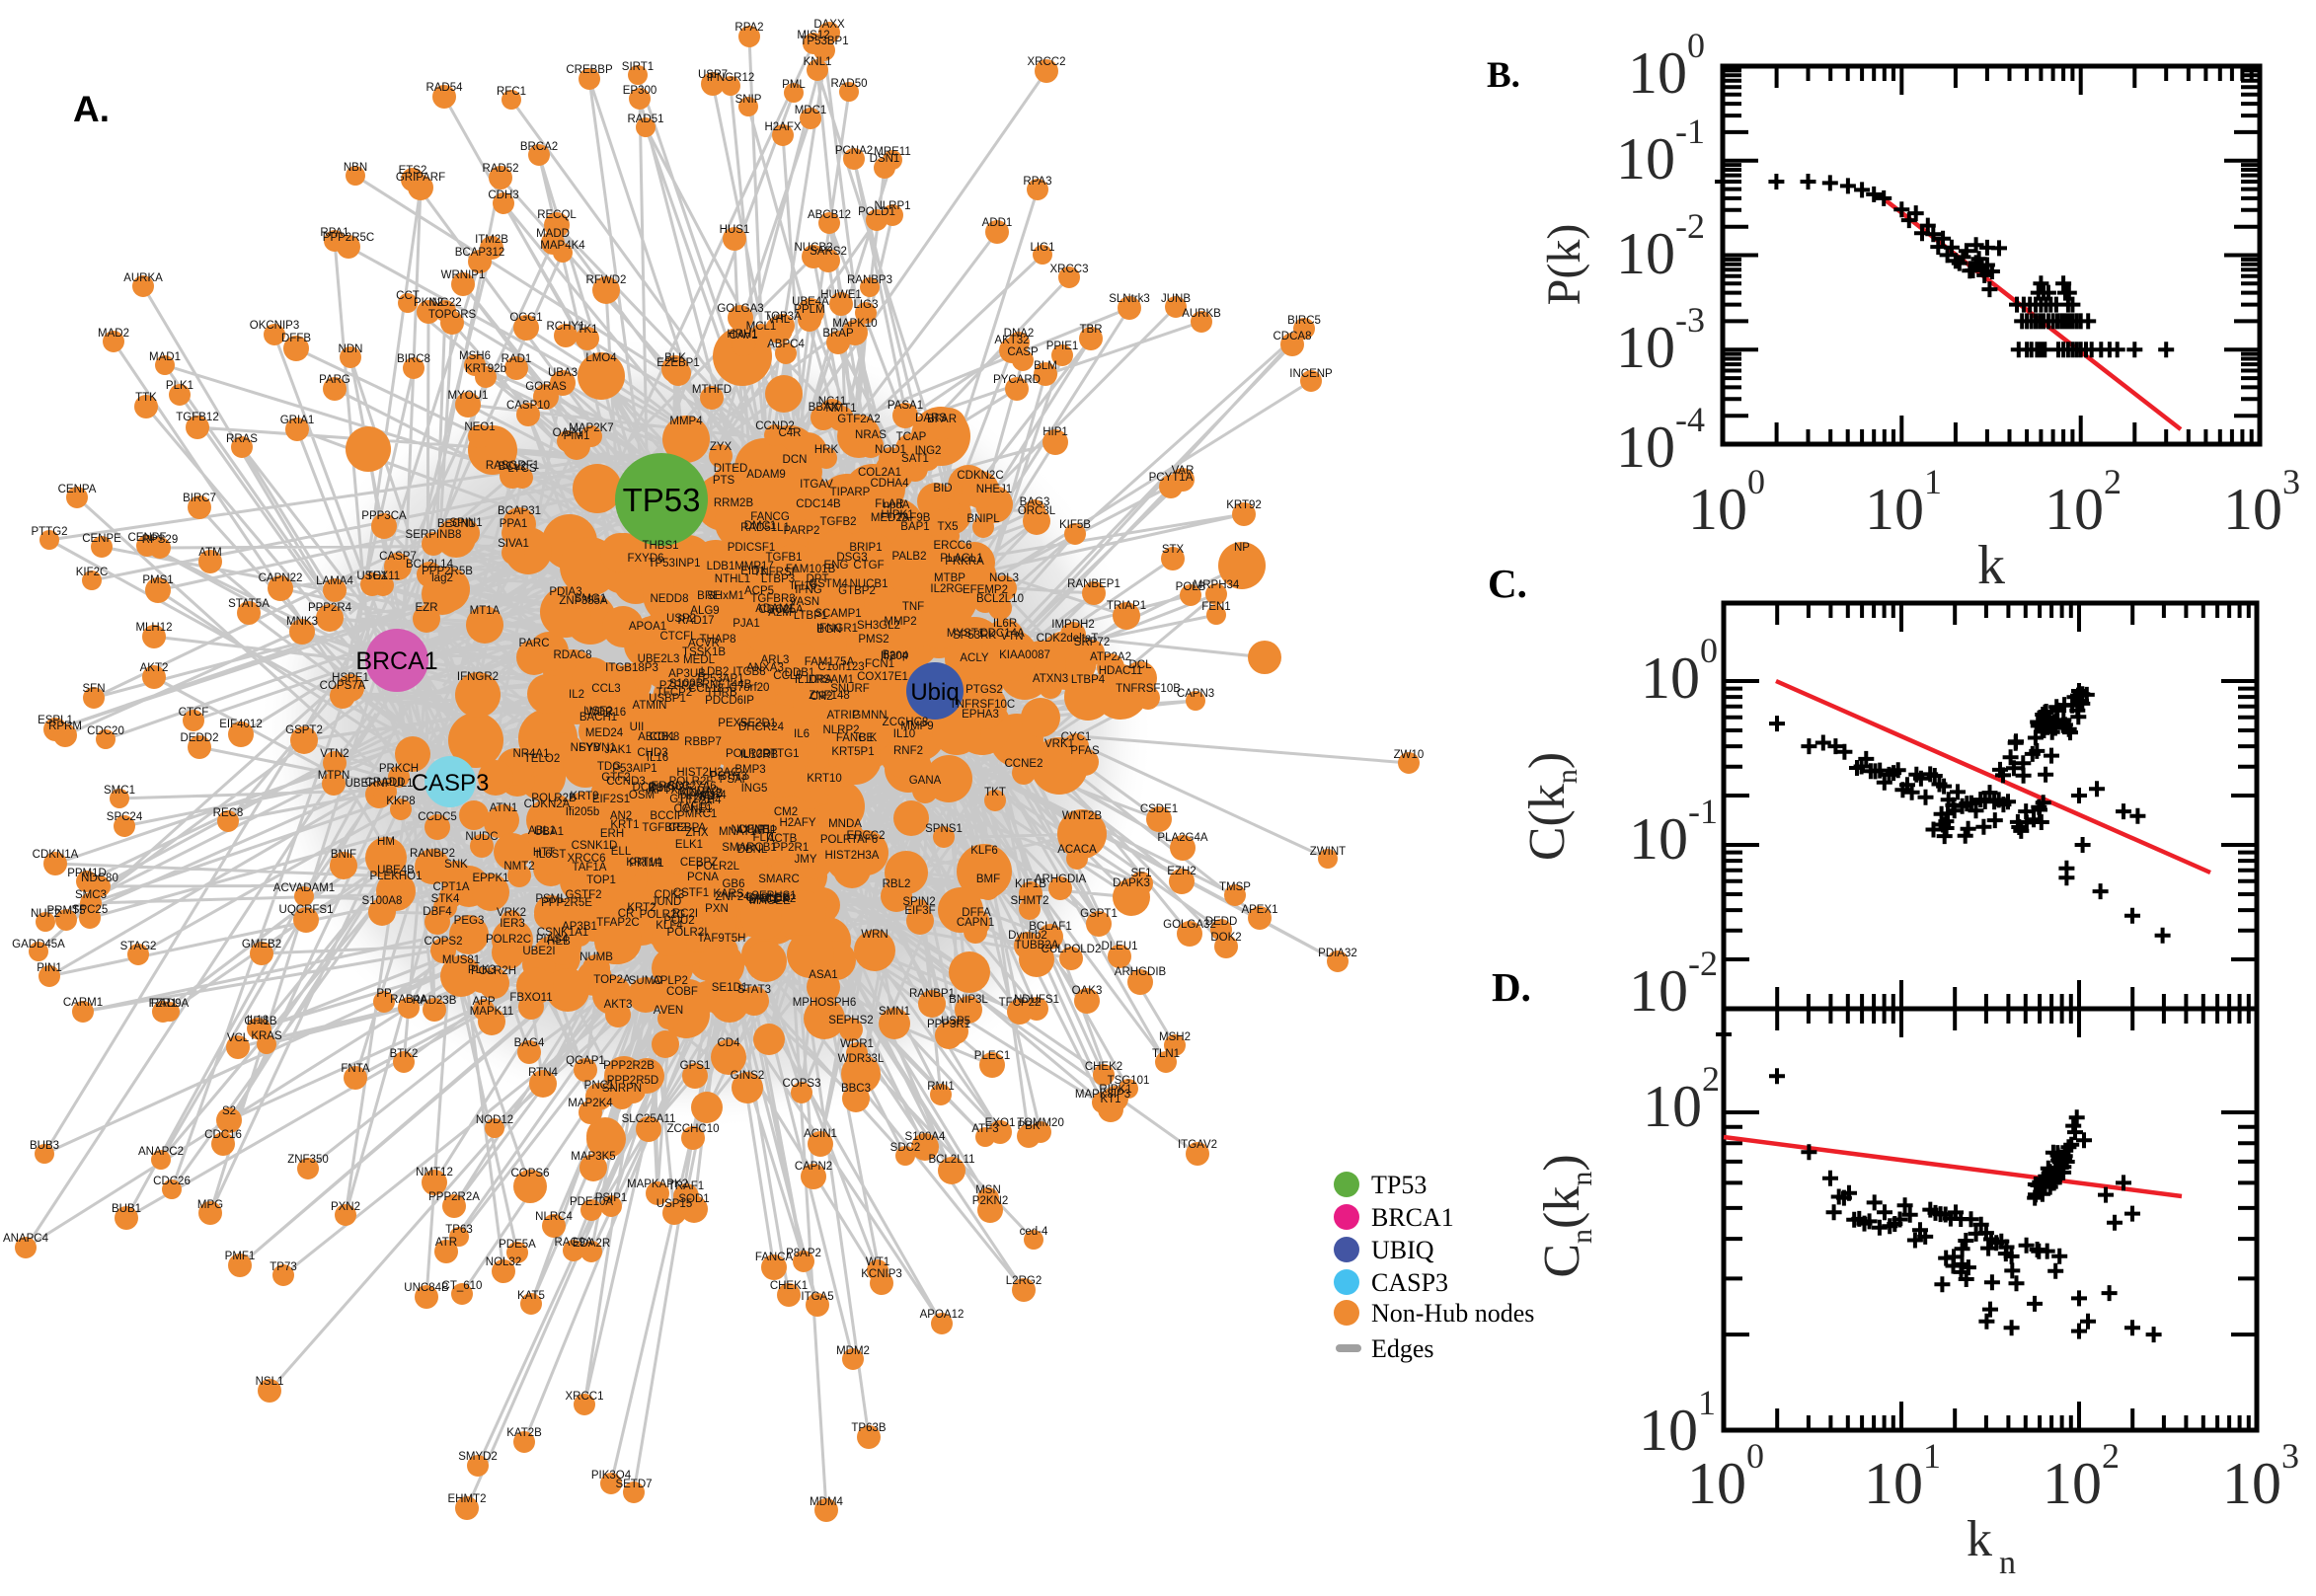  Describe the element at coordinates (1159, 809) in the screenshot. I see `svg-text: CSDE1` at that location.